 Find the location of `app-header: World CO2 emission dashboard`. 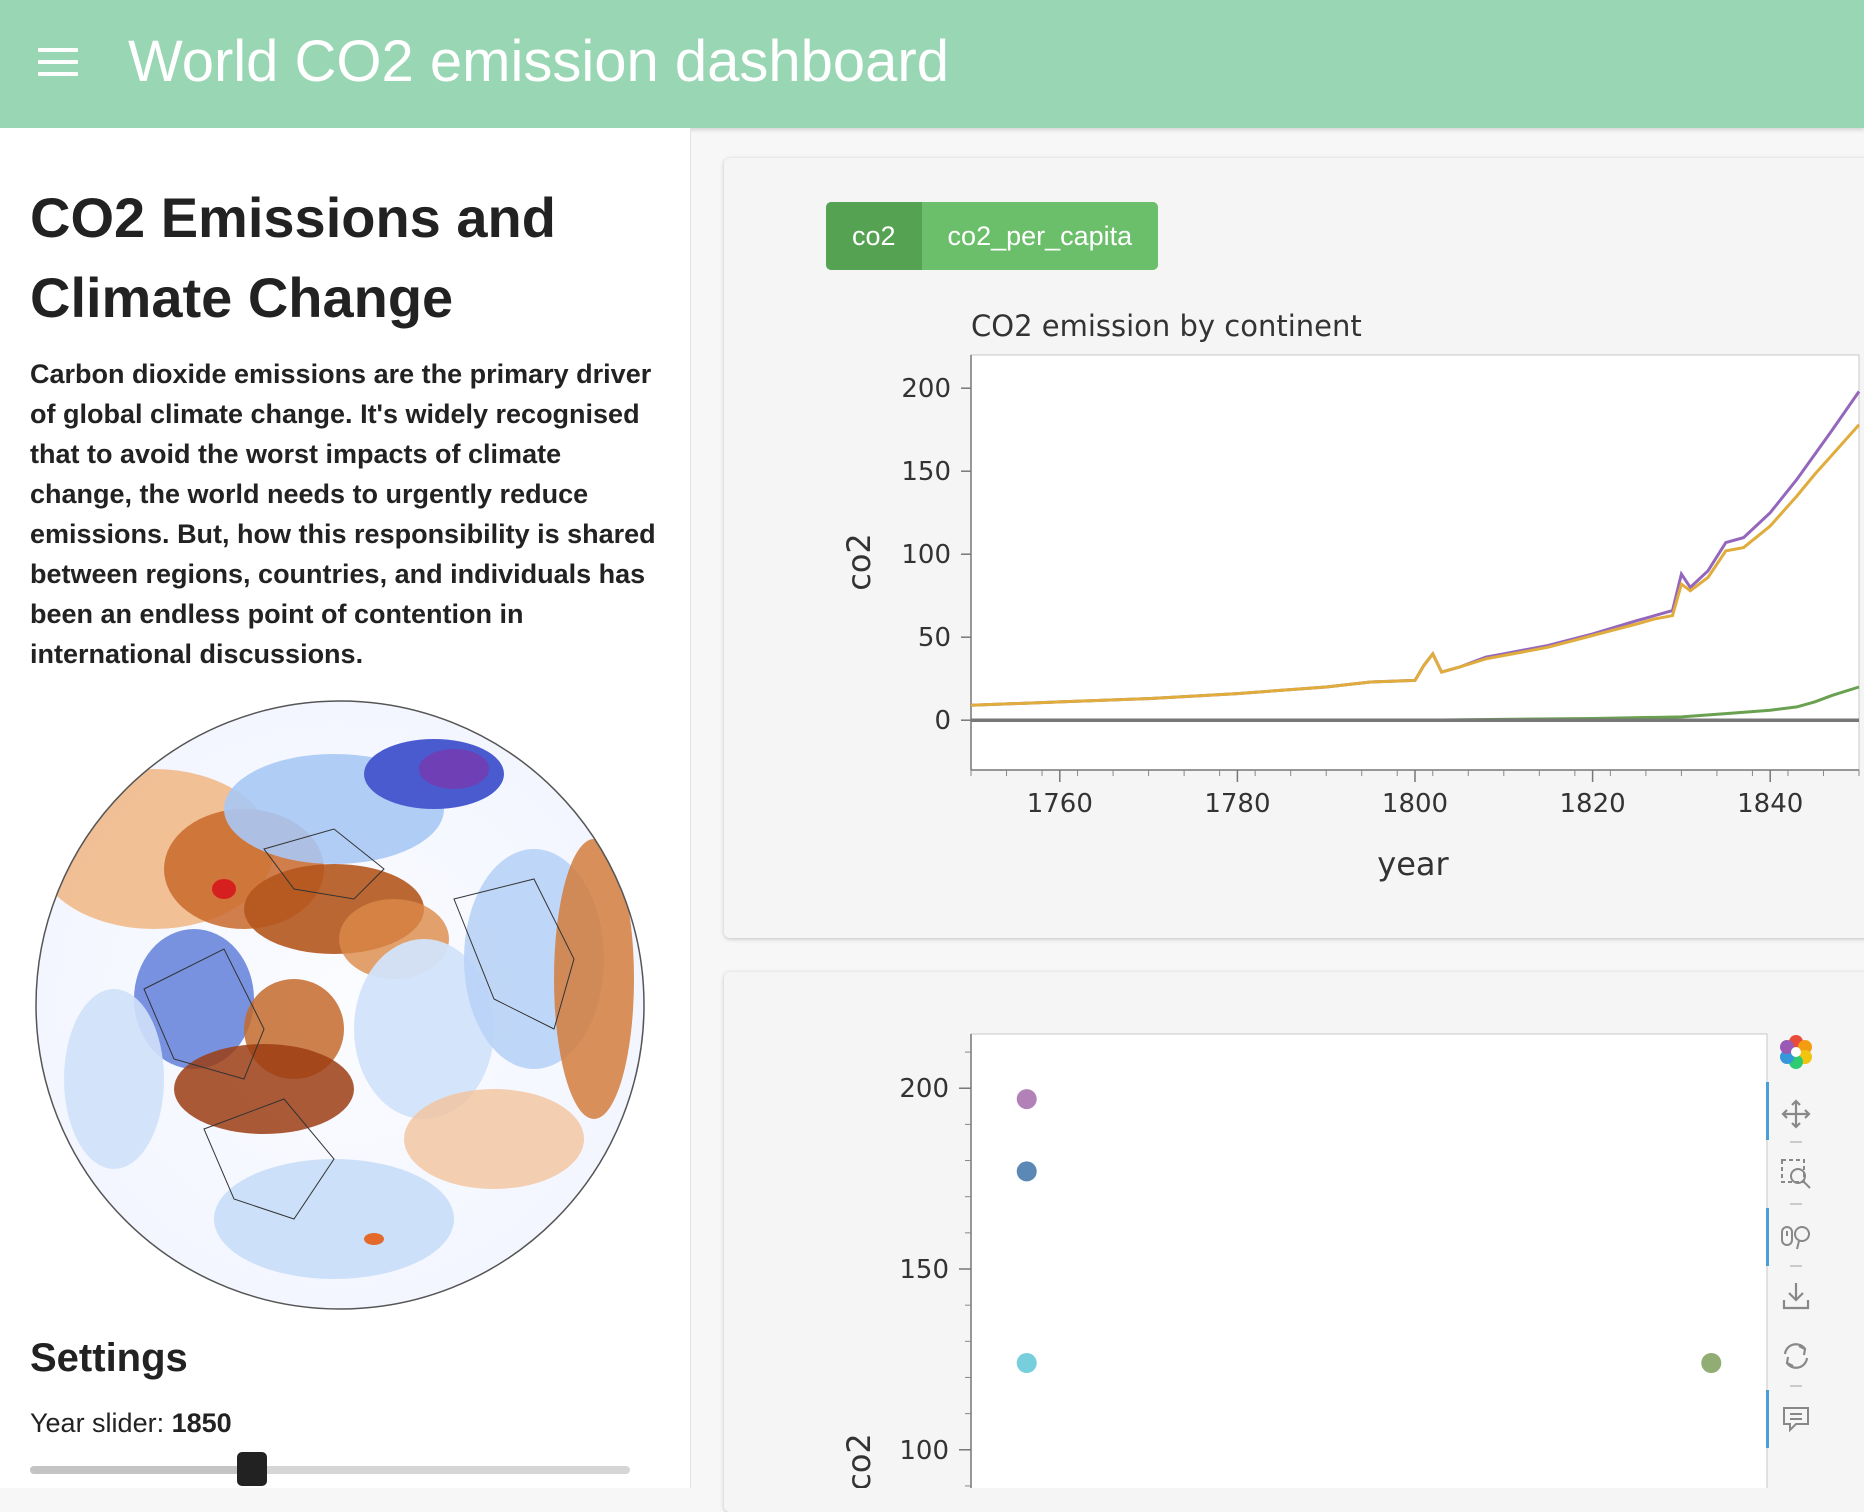

app-header: World CO2 emission dashboard is located at coordinates (932, 64).